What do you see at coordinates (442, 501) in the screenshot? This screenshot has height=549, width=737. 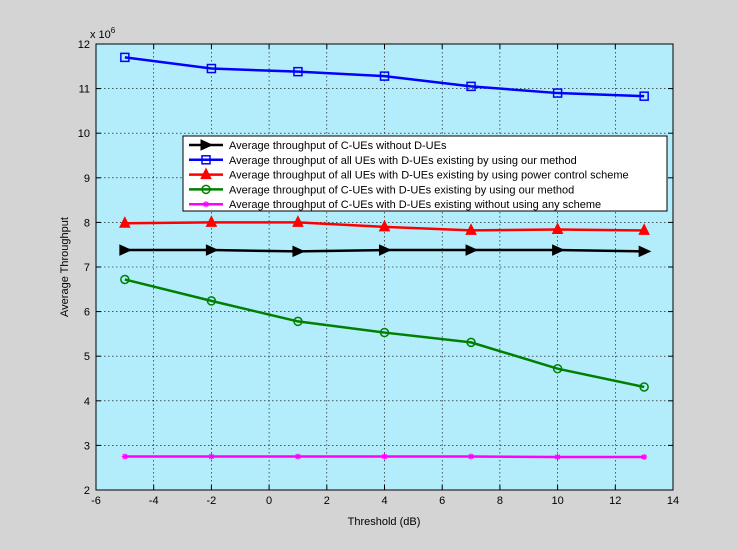 I see `x-tick-label: 6` at bounding box center [442, 501].